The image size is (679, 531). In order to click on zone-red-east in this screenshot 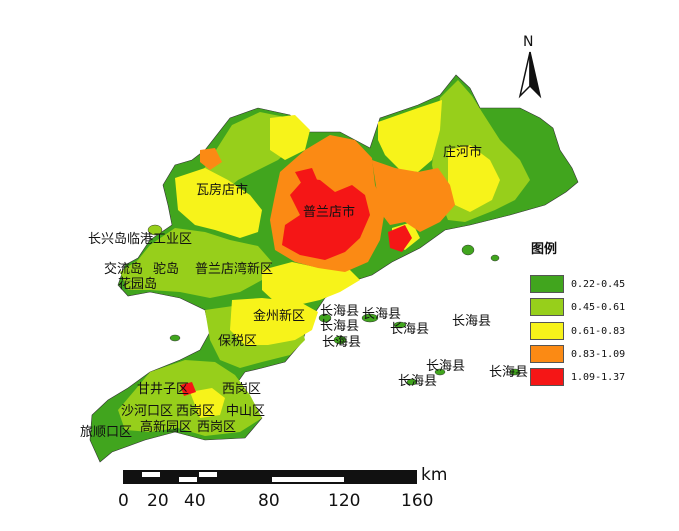, I will do `click(400, 238)`.